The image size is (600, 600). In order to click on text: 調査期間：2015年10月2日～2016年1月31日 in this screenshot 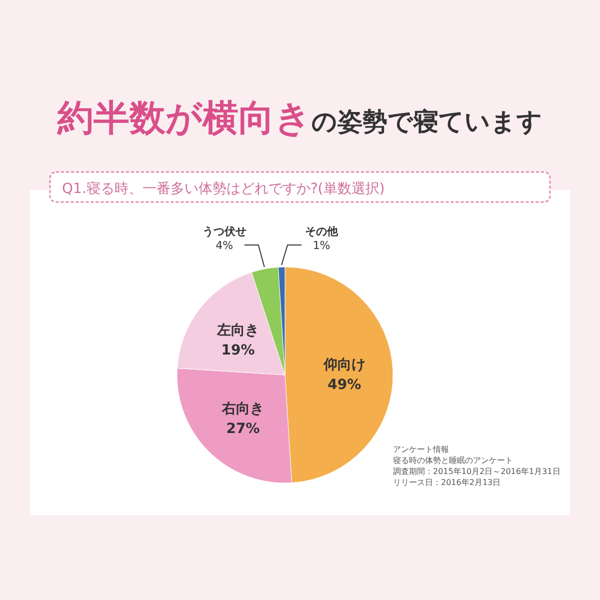, I will do `click(476, 471)`.